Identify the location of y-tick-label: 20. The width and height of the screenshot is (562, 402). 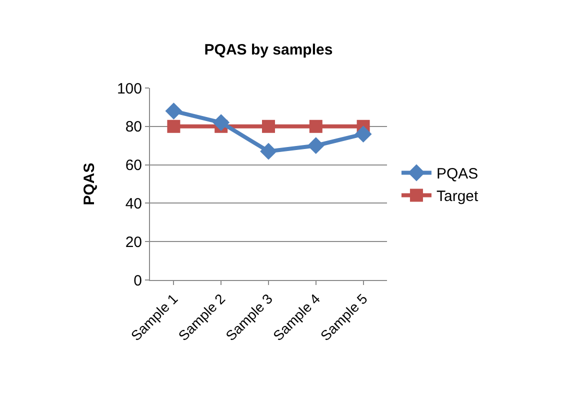
(133, 242).